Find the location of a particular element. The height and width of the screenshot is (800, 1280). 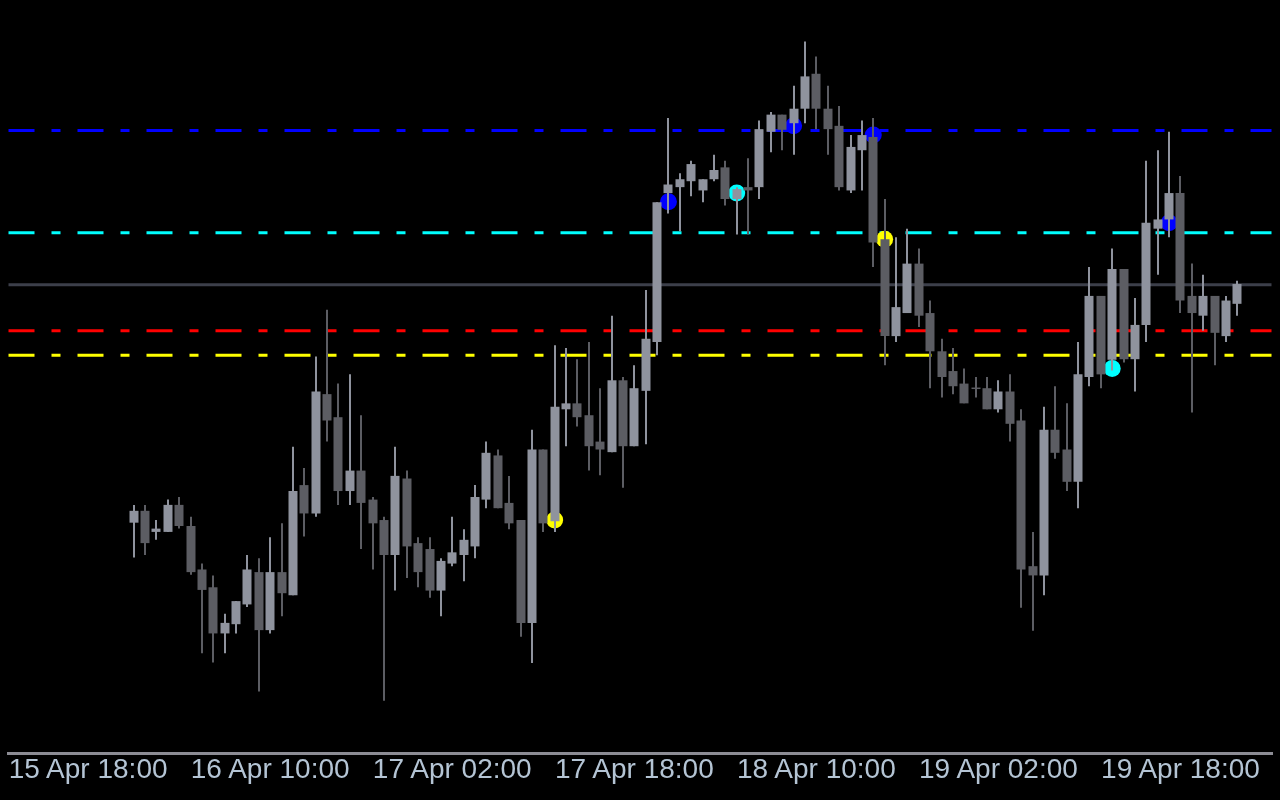

x-tick-label: 19 Apr 18:00 is located at coordinates (1180, 768).